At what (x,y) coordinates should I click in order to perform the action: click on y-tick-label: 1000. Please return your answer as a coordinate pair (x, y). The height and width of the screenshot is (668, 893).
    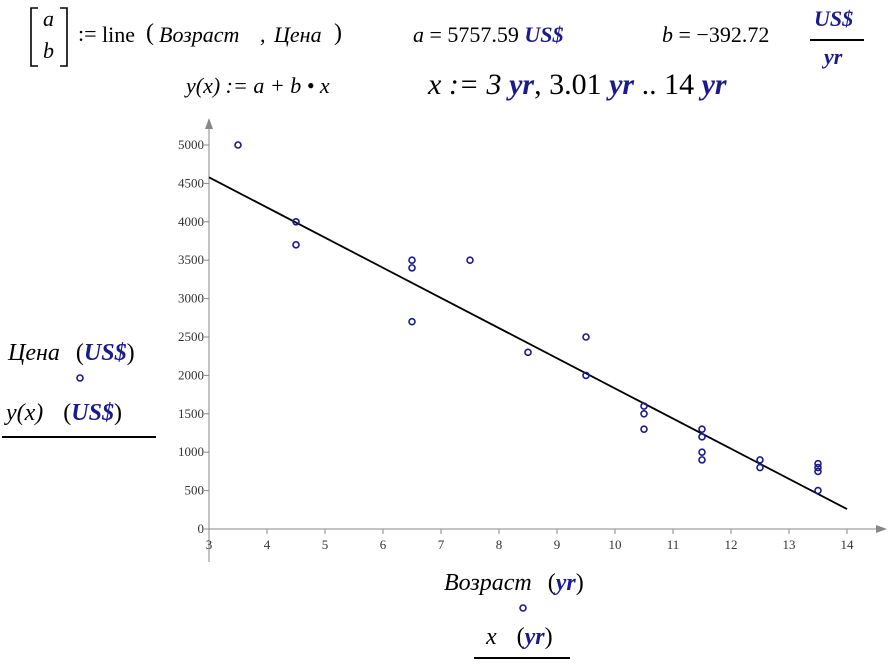
    Looking at the image, I should click on (191, 451).